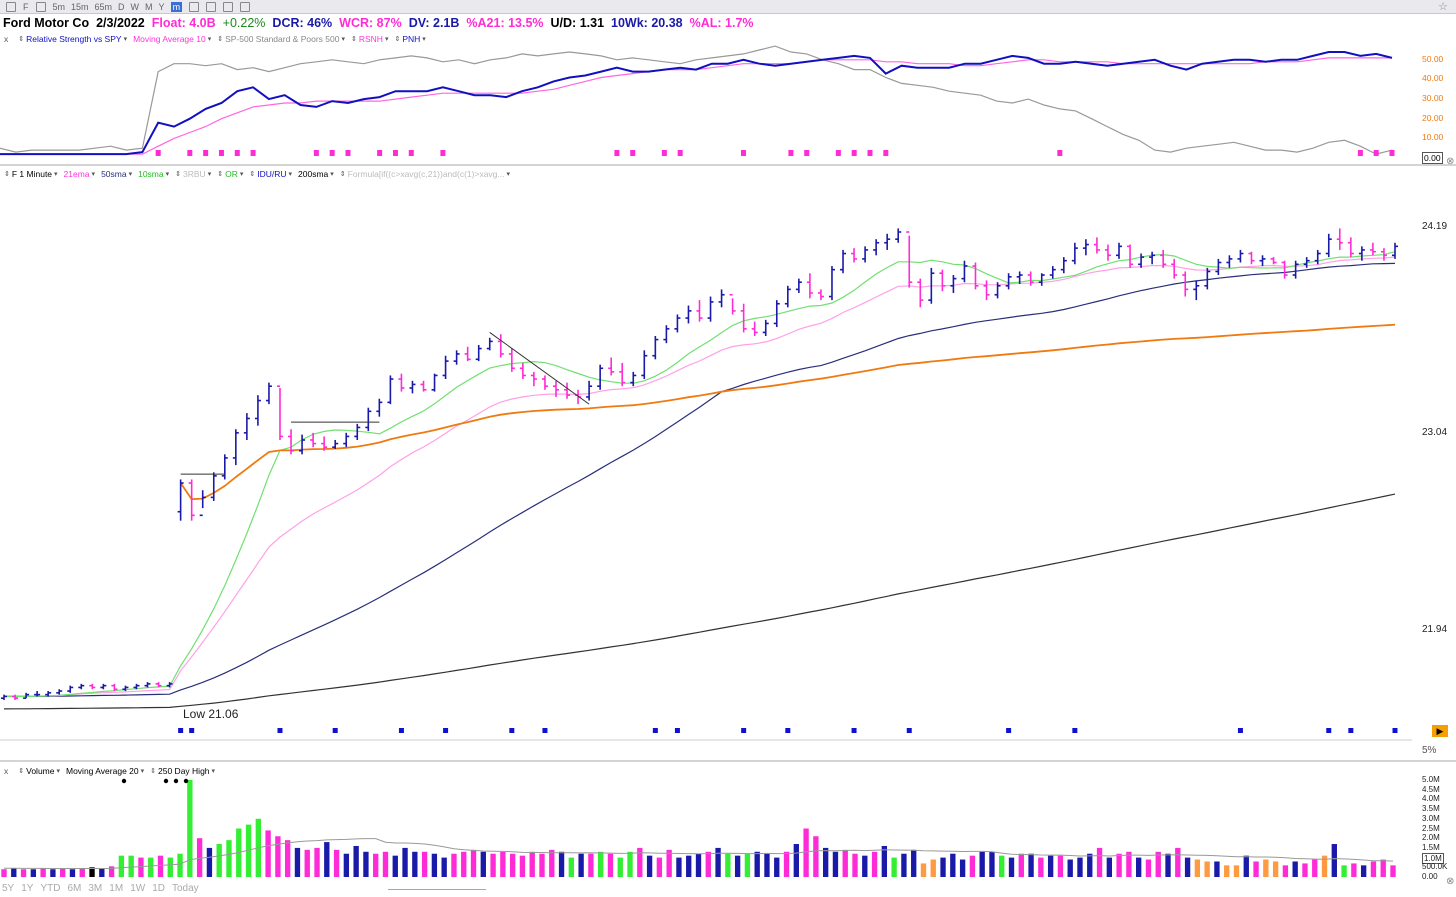 The width and height of the screenshot is (1456, 897). I want to click on symbol-label: F, so click(26, 6).